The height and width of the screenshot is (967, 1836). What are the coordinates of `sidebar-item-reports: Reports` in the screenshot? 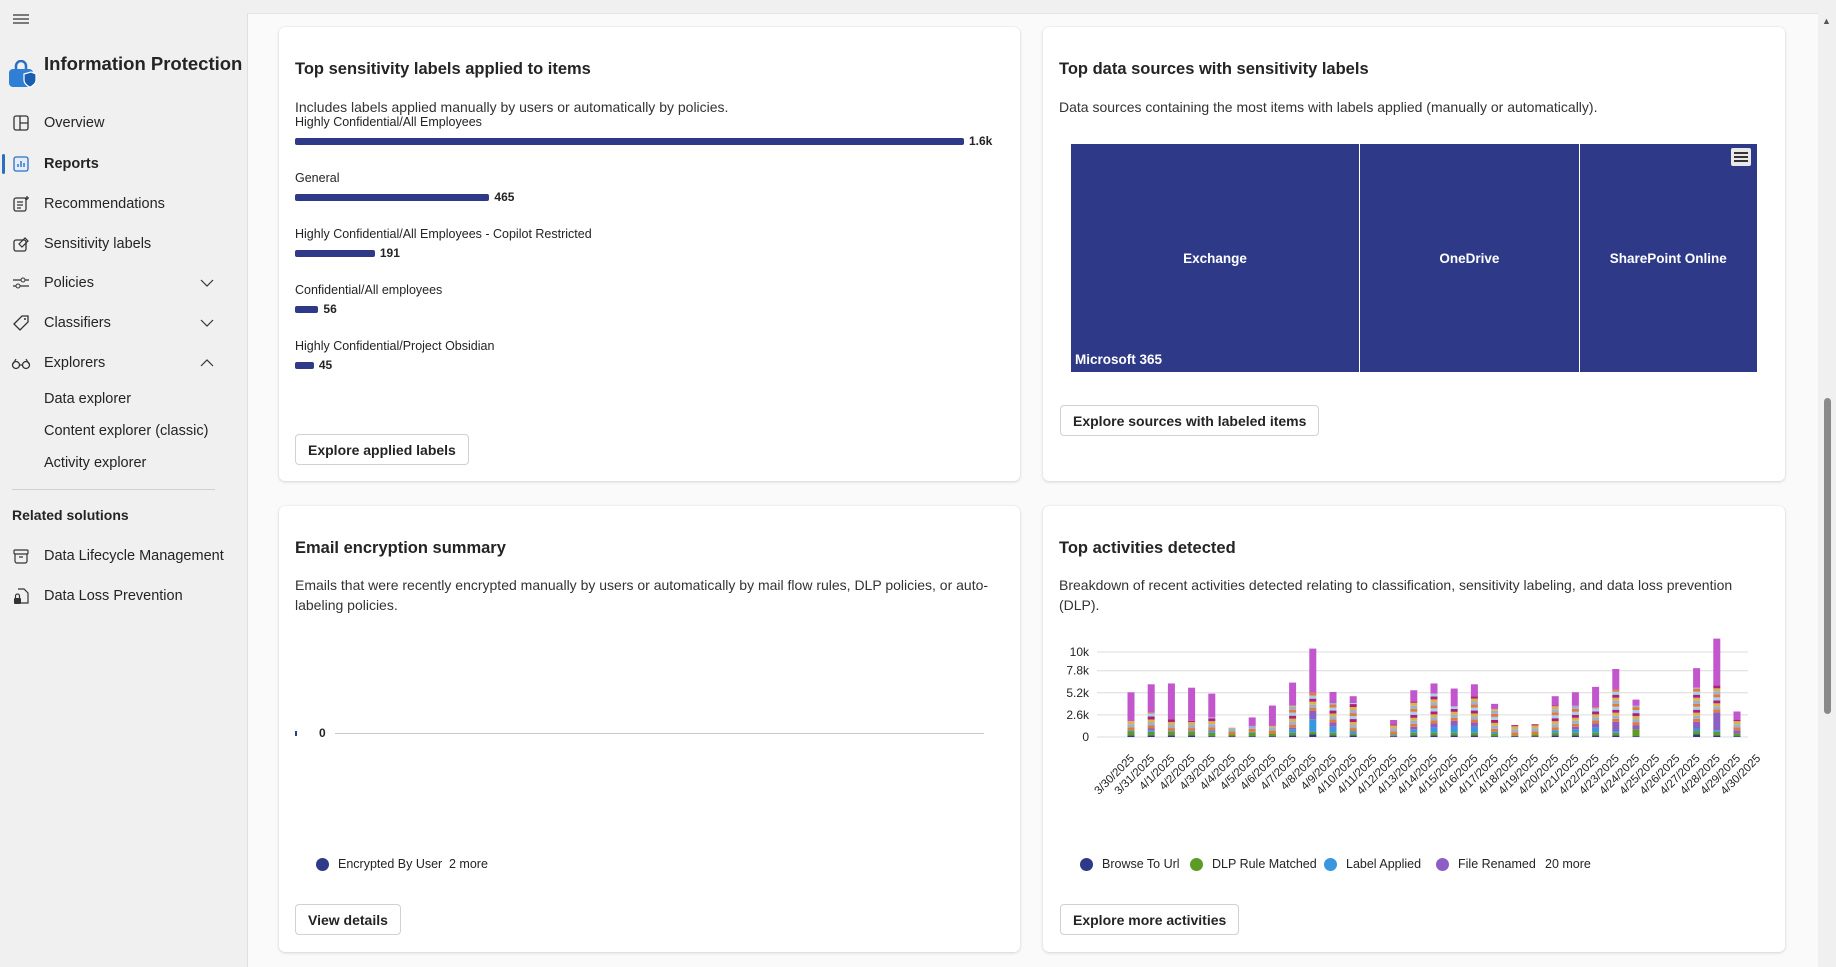 It's located at (123, 164).